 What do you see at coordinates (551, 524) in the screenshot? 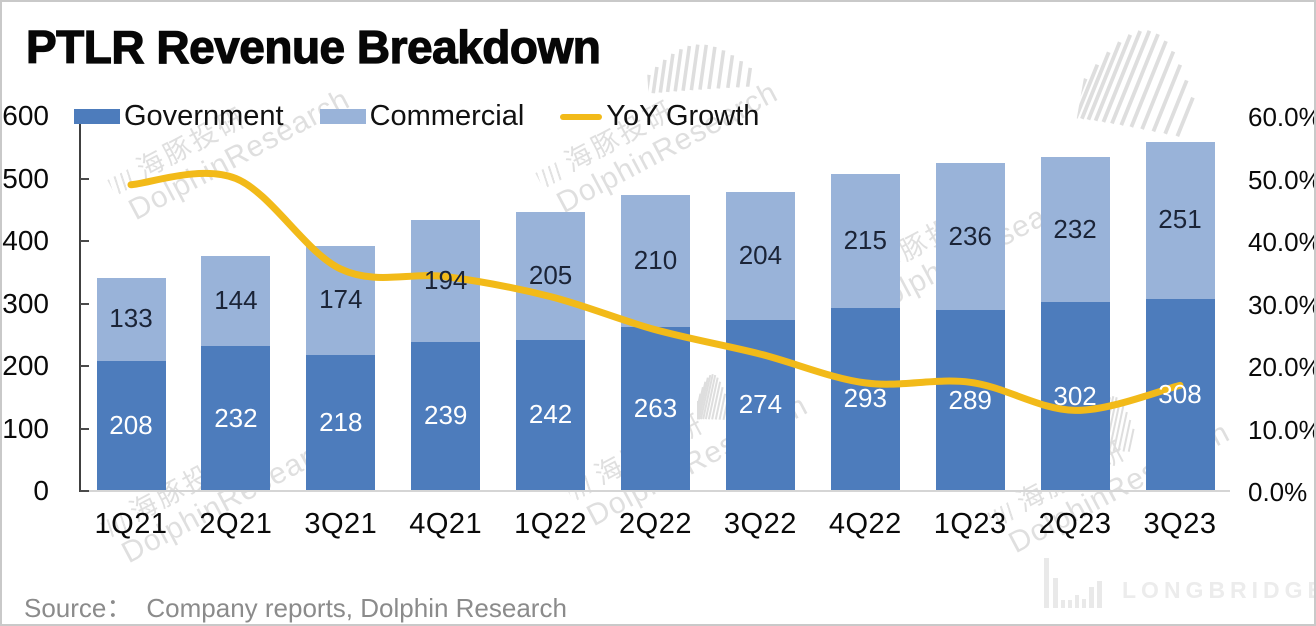
I see `x-axis-category-label: 1Q22` at bounding box center [551, 524].